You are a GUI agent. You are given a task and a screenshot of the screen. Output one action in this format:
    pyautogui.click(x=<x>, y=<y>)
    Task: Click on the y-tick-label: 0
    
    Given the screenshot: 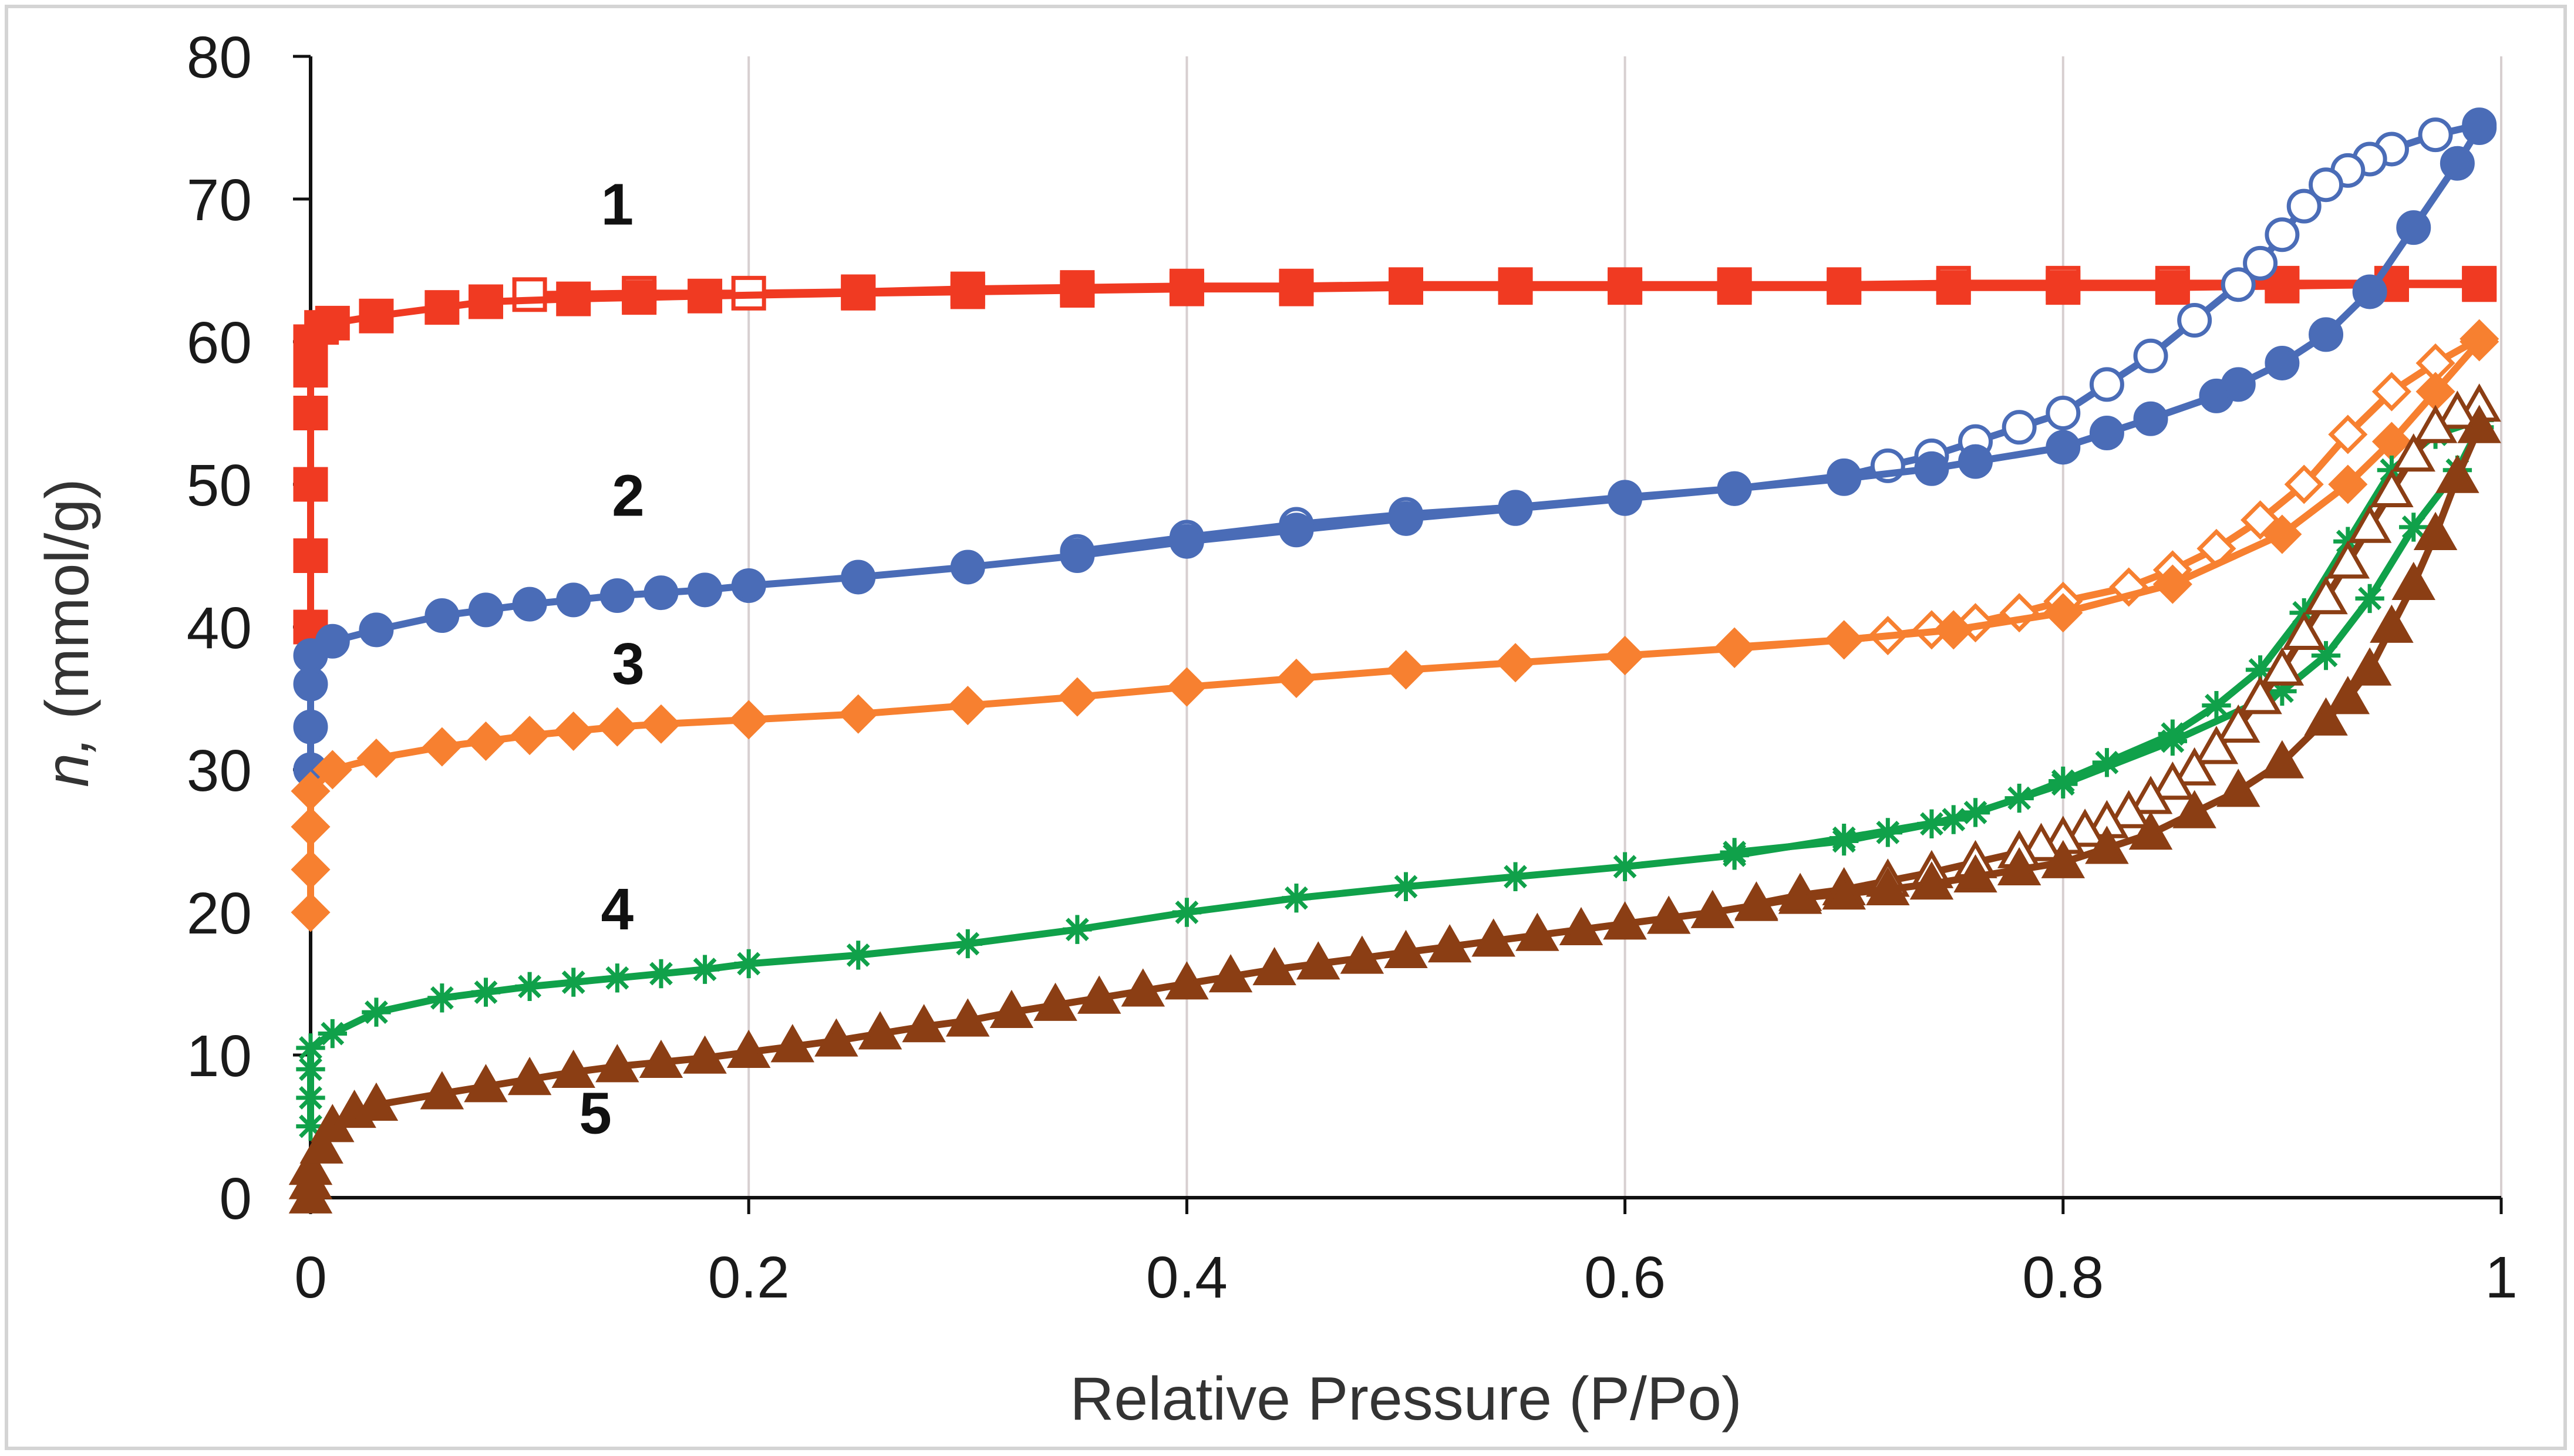 What is the action you would take?
    pyautogui.click(x=235, y=1199)
    